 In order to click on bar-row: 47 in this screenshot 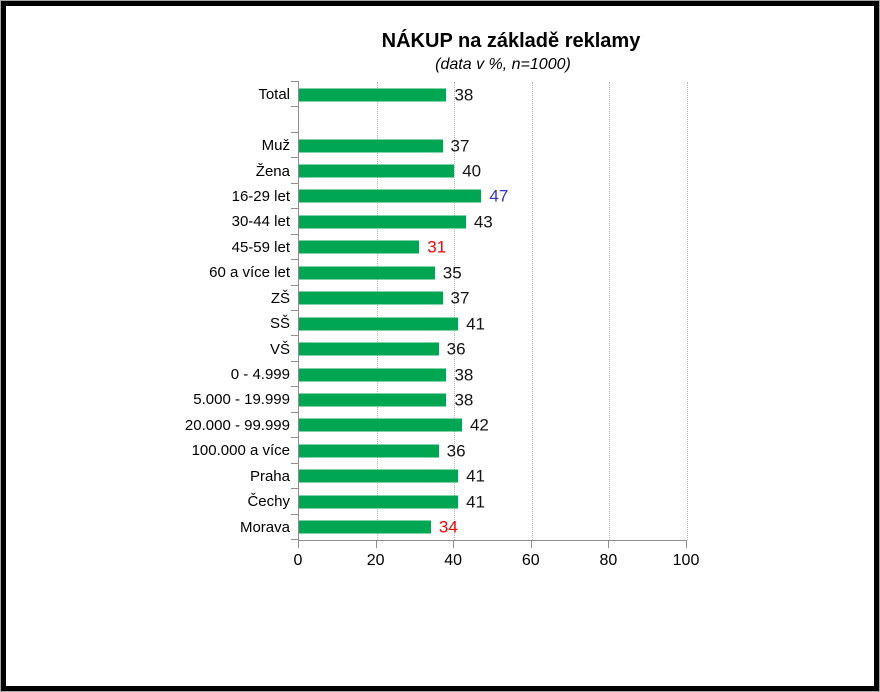, I will do `click(493, 196)`.